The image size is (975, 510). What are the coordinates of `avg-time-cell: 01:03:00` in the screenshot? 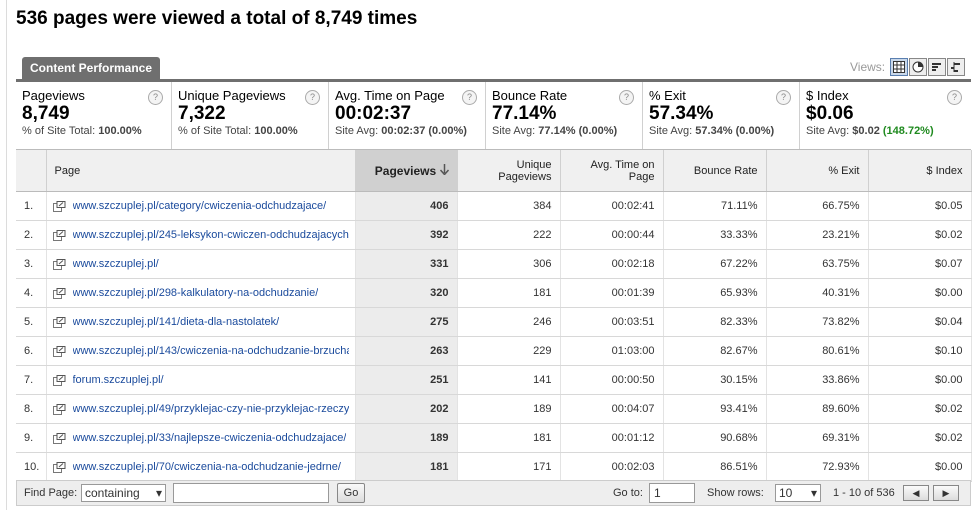 It's located at (612, 351).